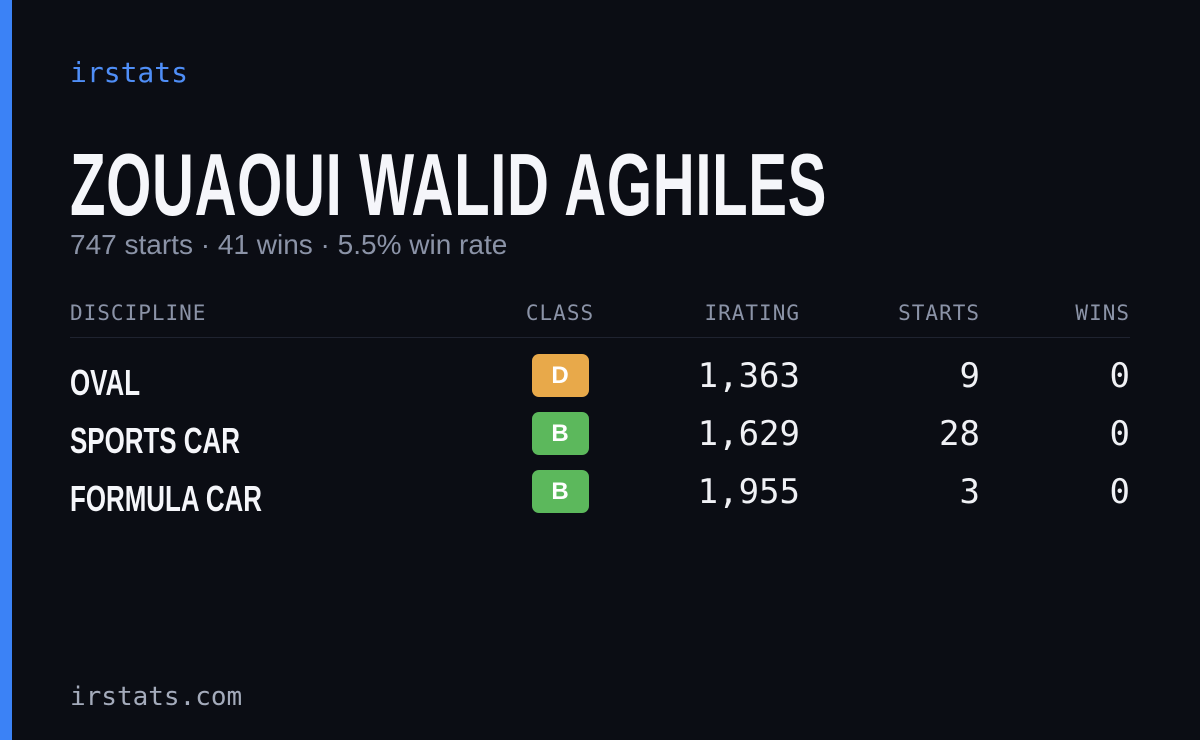 The height and width of the screenshot is (740, 1200). What do you see at coordinates (105, 382) in the screenshot?
I see `discipline: OVAL` at bounding box center [105, 382].